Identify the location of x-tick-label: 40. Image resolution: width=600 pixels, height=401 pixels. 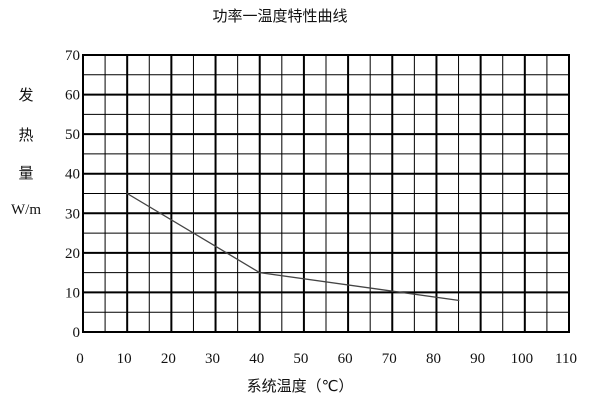
(256, 359).